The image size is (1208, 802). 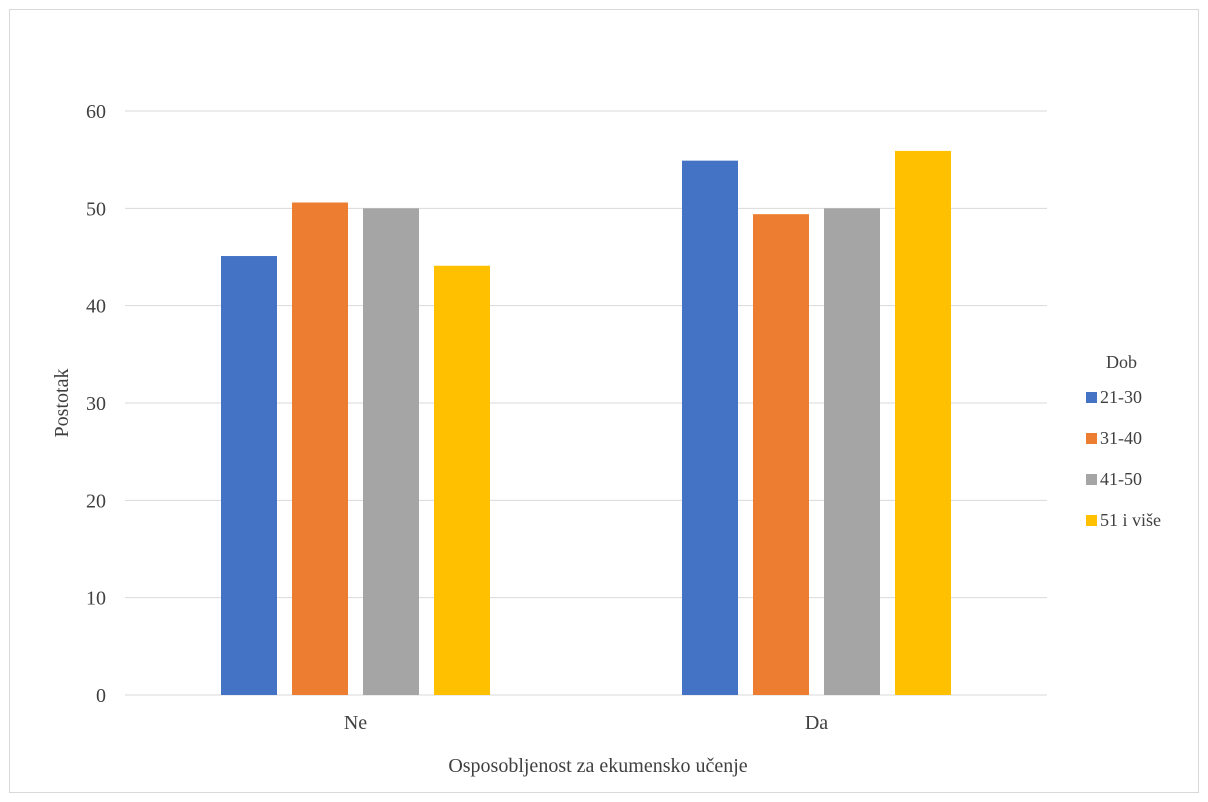 I want to click on bar-41-50-Ne, so click(x=391, y=452).